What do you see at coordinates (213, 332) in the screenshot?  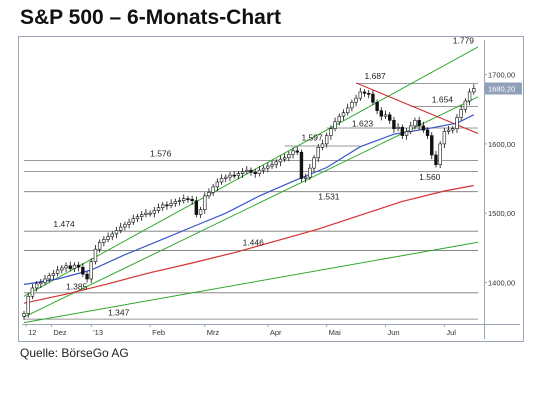 I see `x-tick-label: Mrz` at bounding box center [213, 332].